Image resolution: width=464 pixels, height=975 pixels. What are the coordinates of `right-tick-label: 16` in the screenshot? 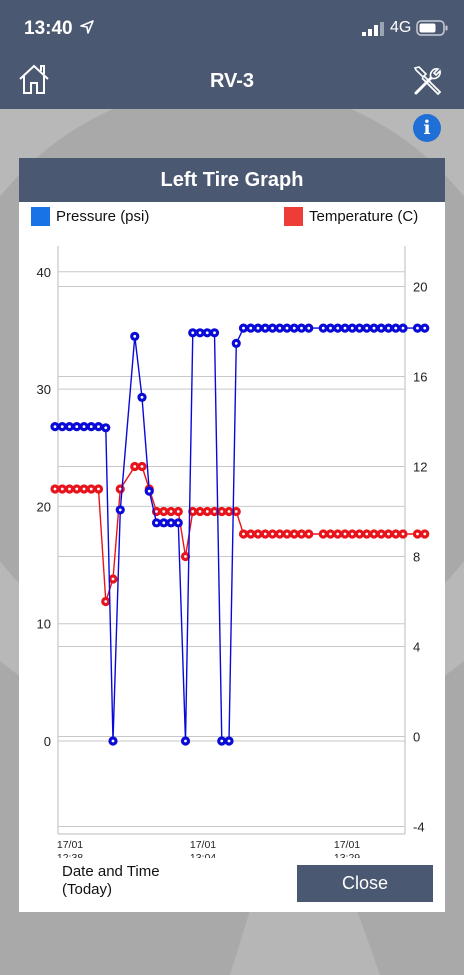 It's located at (420, 377).